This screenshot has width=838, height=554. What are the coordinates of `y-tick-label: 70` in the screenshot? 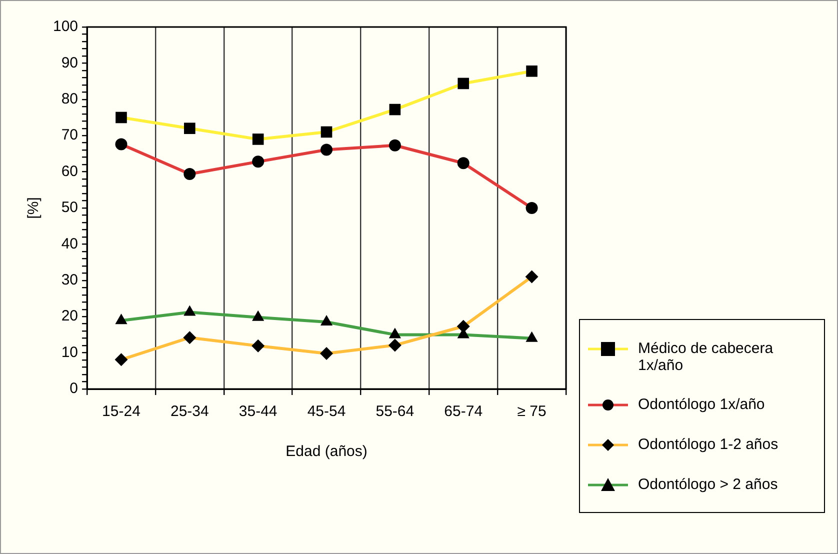 It's located at (69, 135).